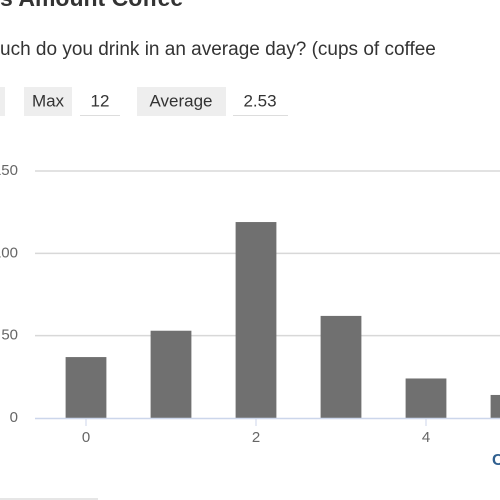 The image size is (500, 500). What do you see at coordinates (9, 170) in the screenshot?
I see `y-tick-label: 150` at bounding box center [9, 170].